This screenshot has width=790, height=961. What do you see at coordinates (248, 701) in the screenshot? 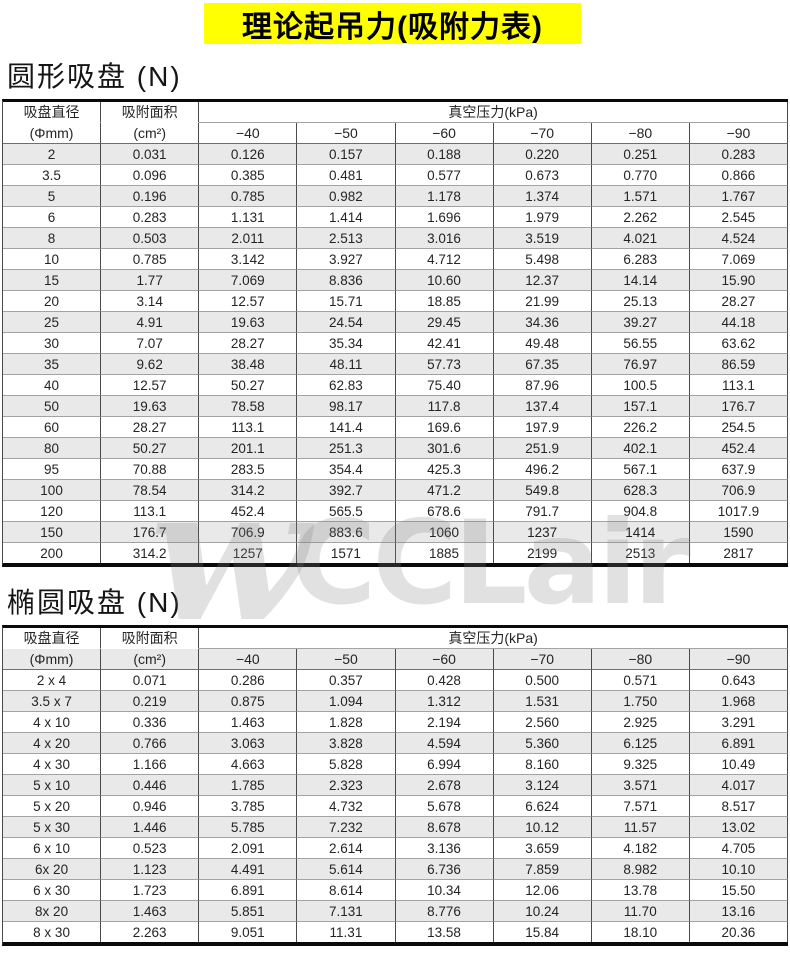
I see `force-value-cell: 0.875` at bounding box center [248, 701].